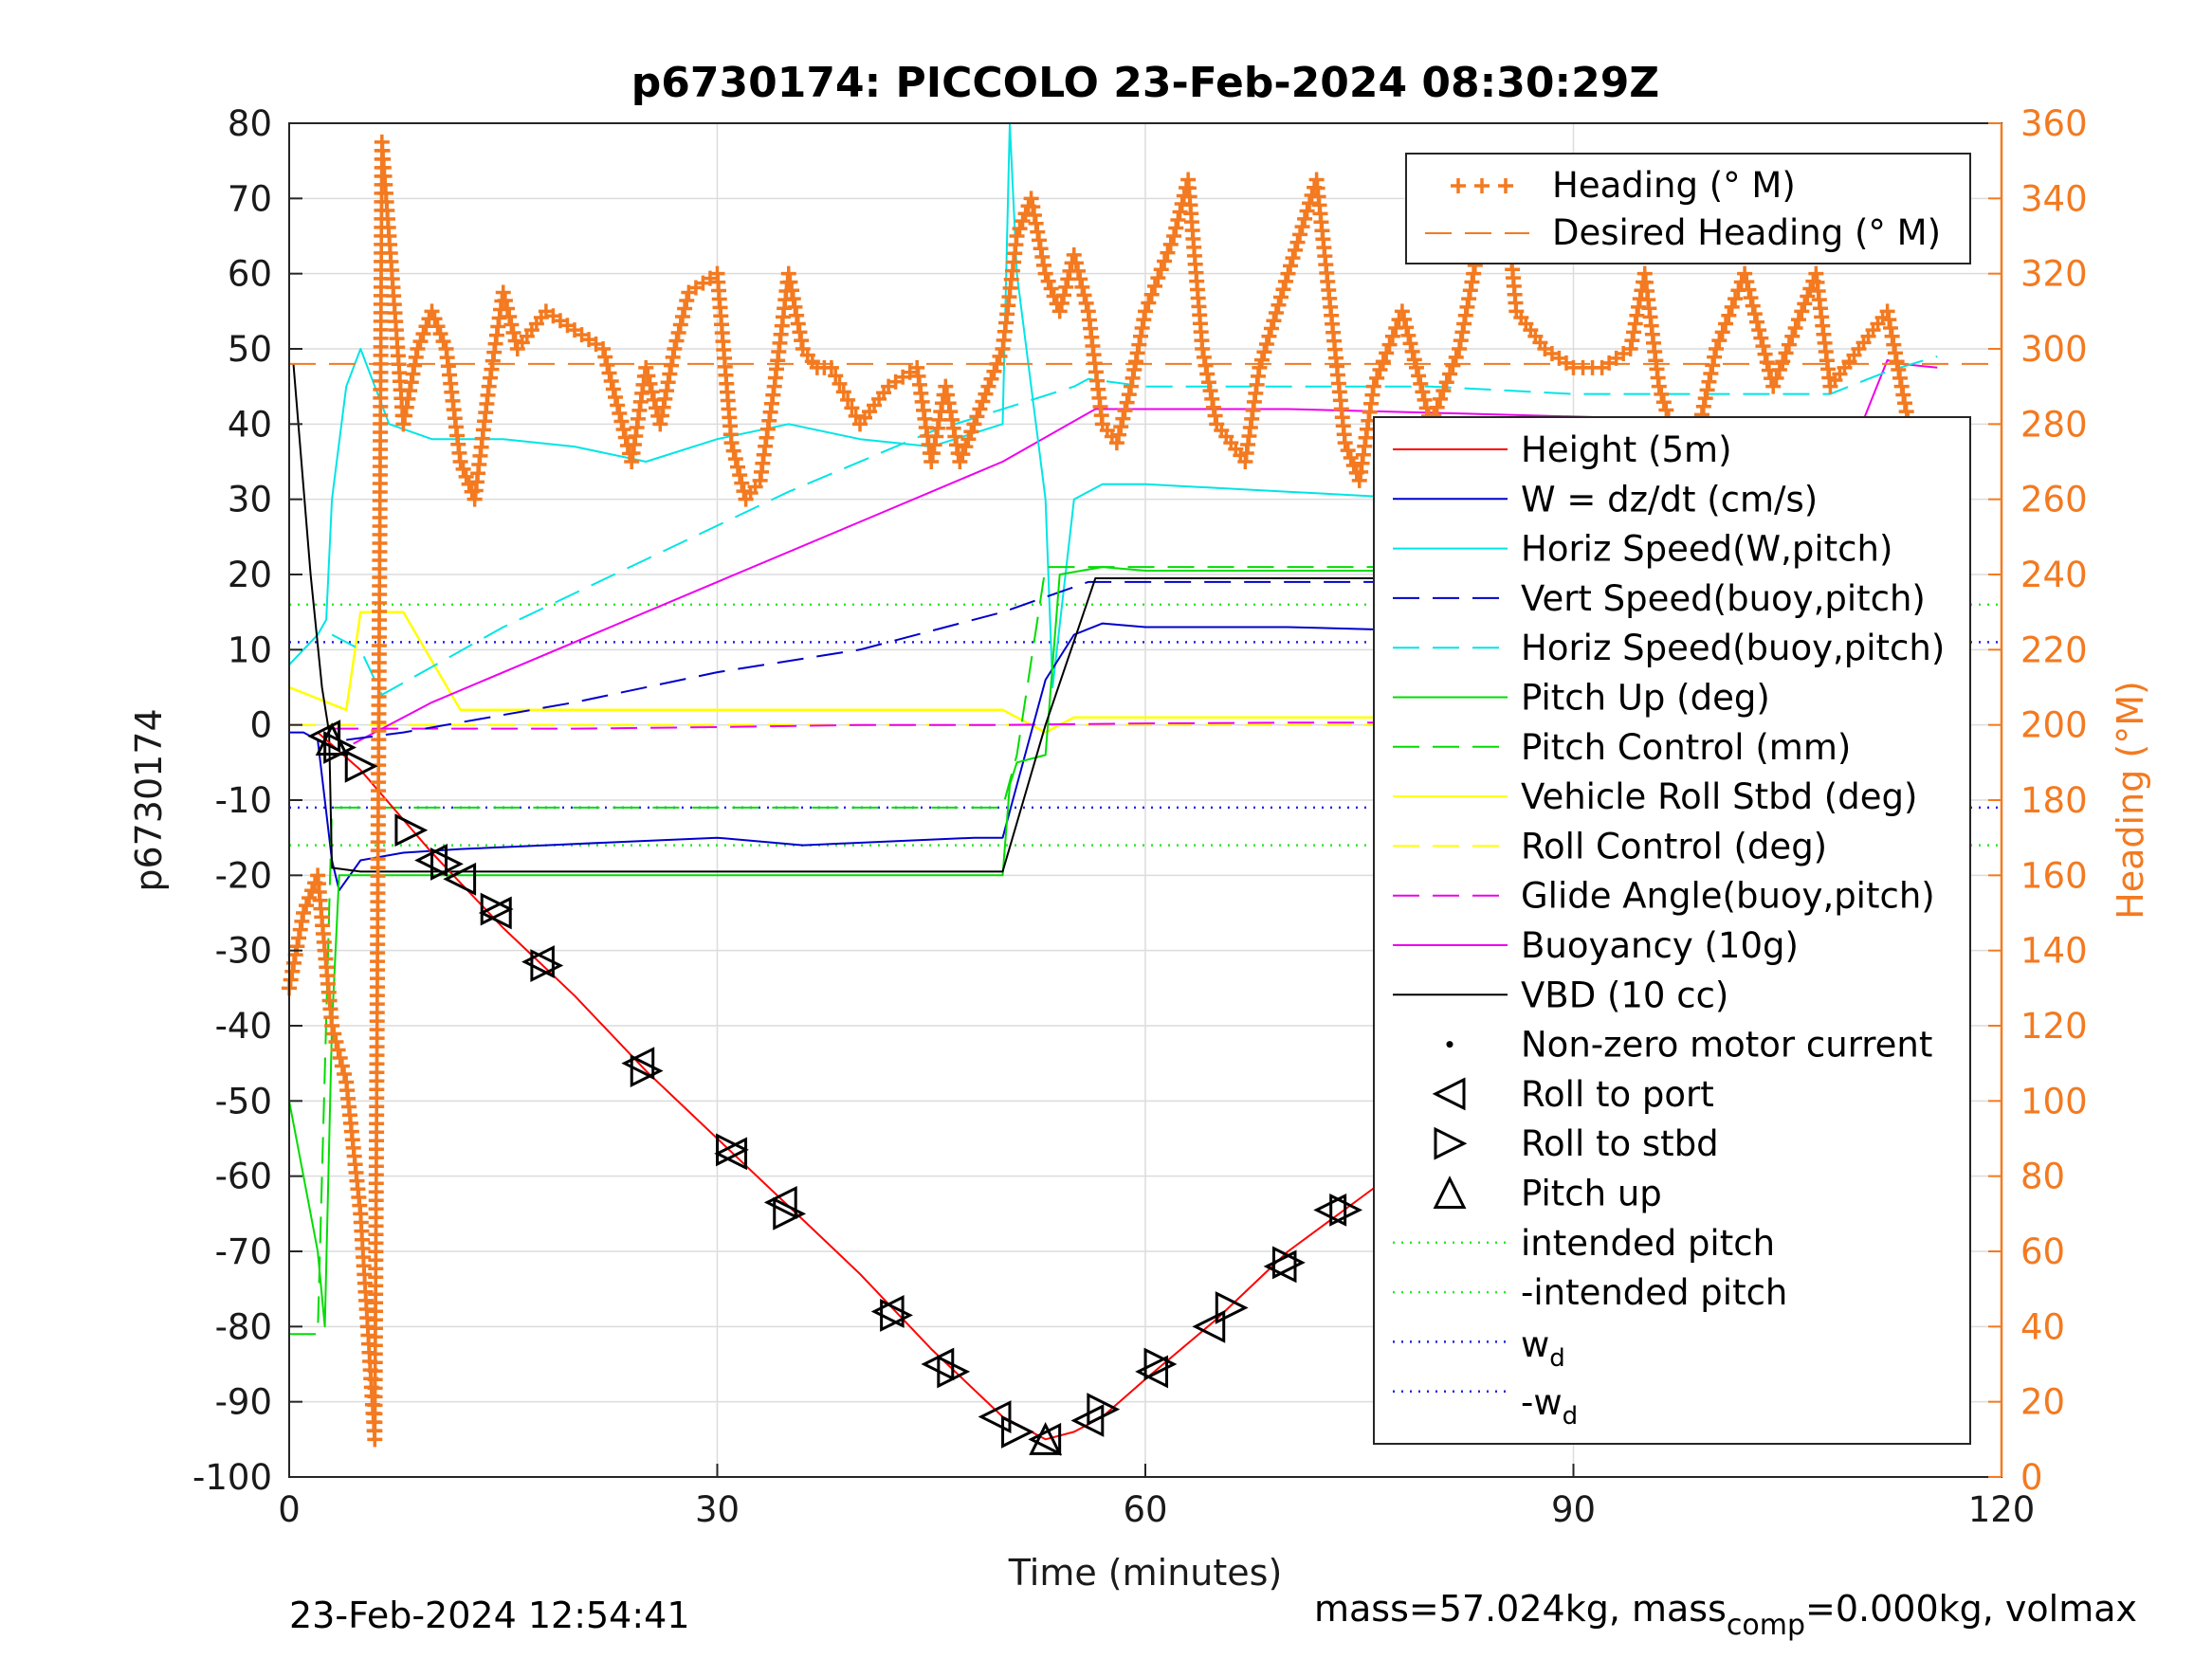 The height and width of the screenshot is (1659, 2212). What do you see at coordinates (232, 1477) in the screenshot?
I see `y-tick-label: -100` at bounding box center [232, 1477].